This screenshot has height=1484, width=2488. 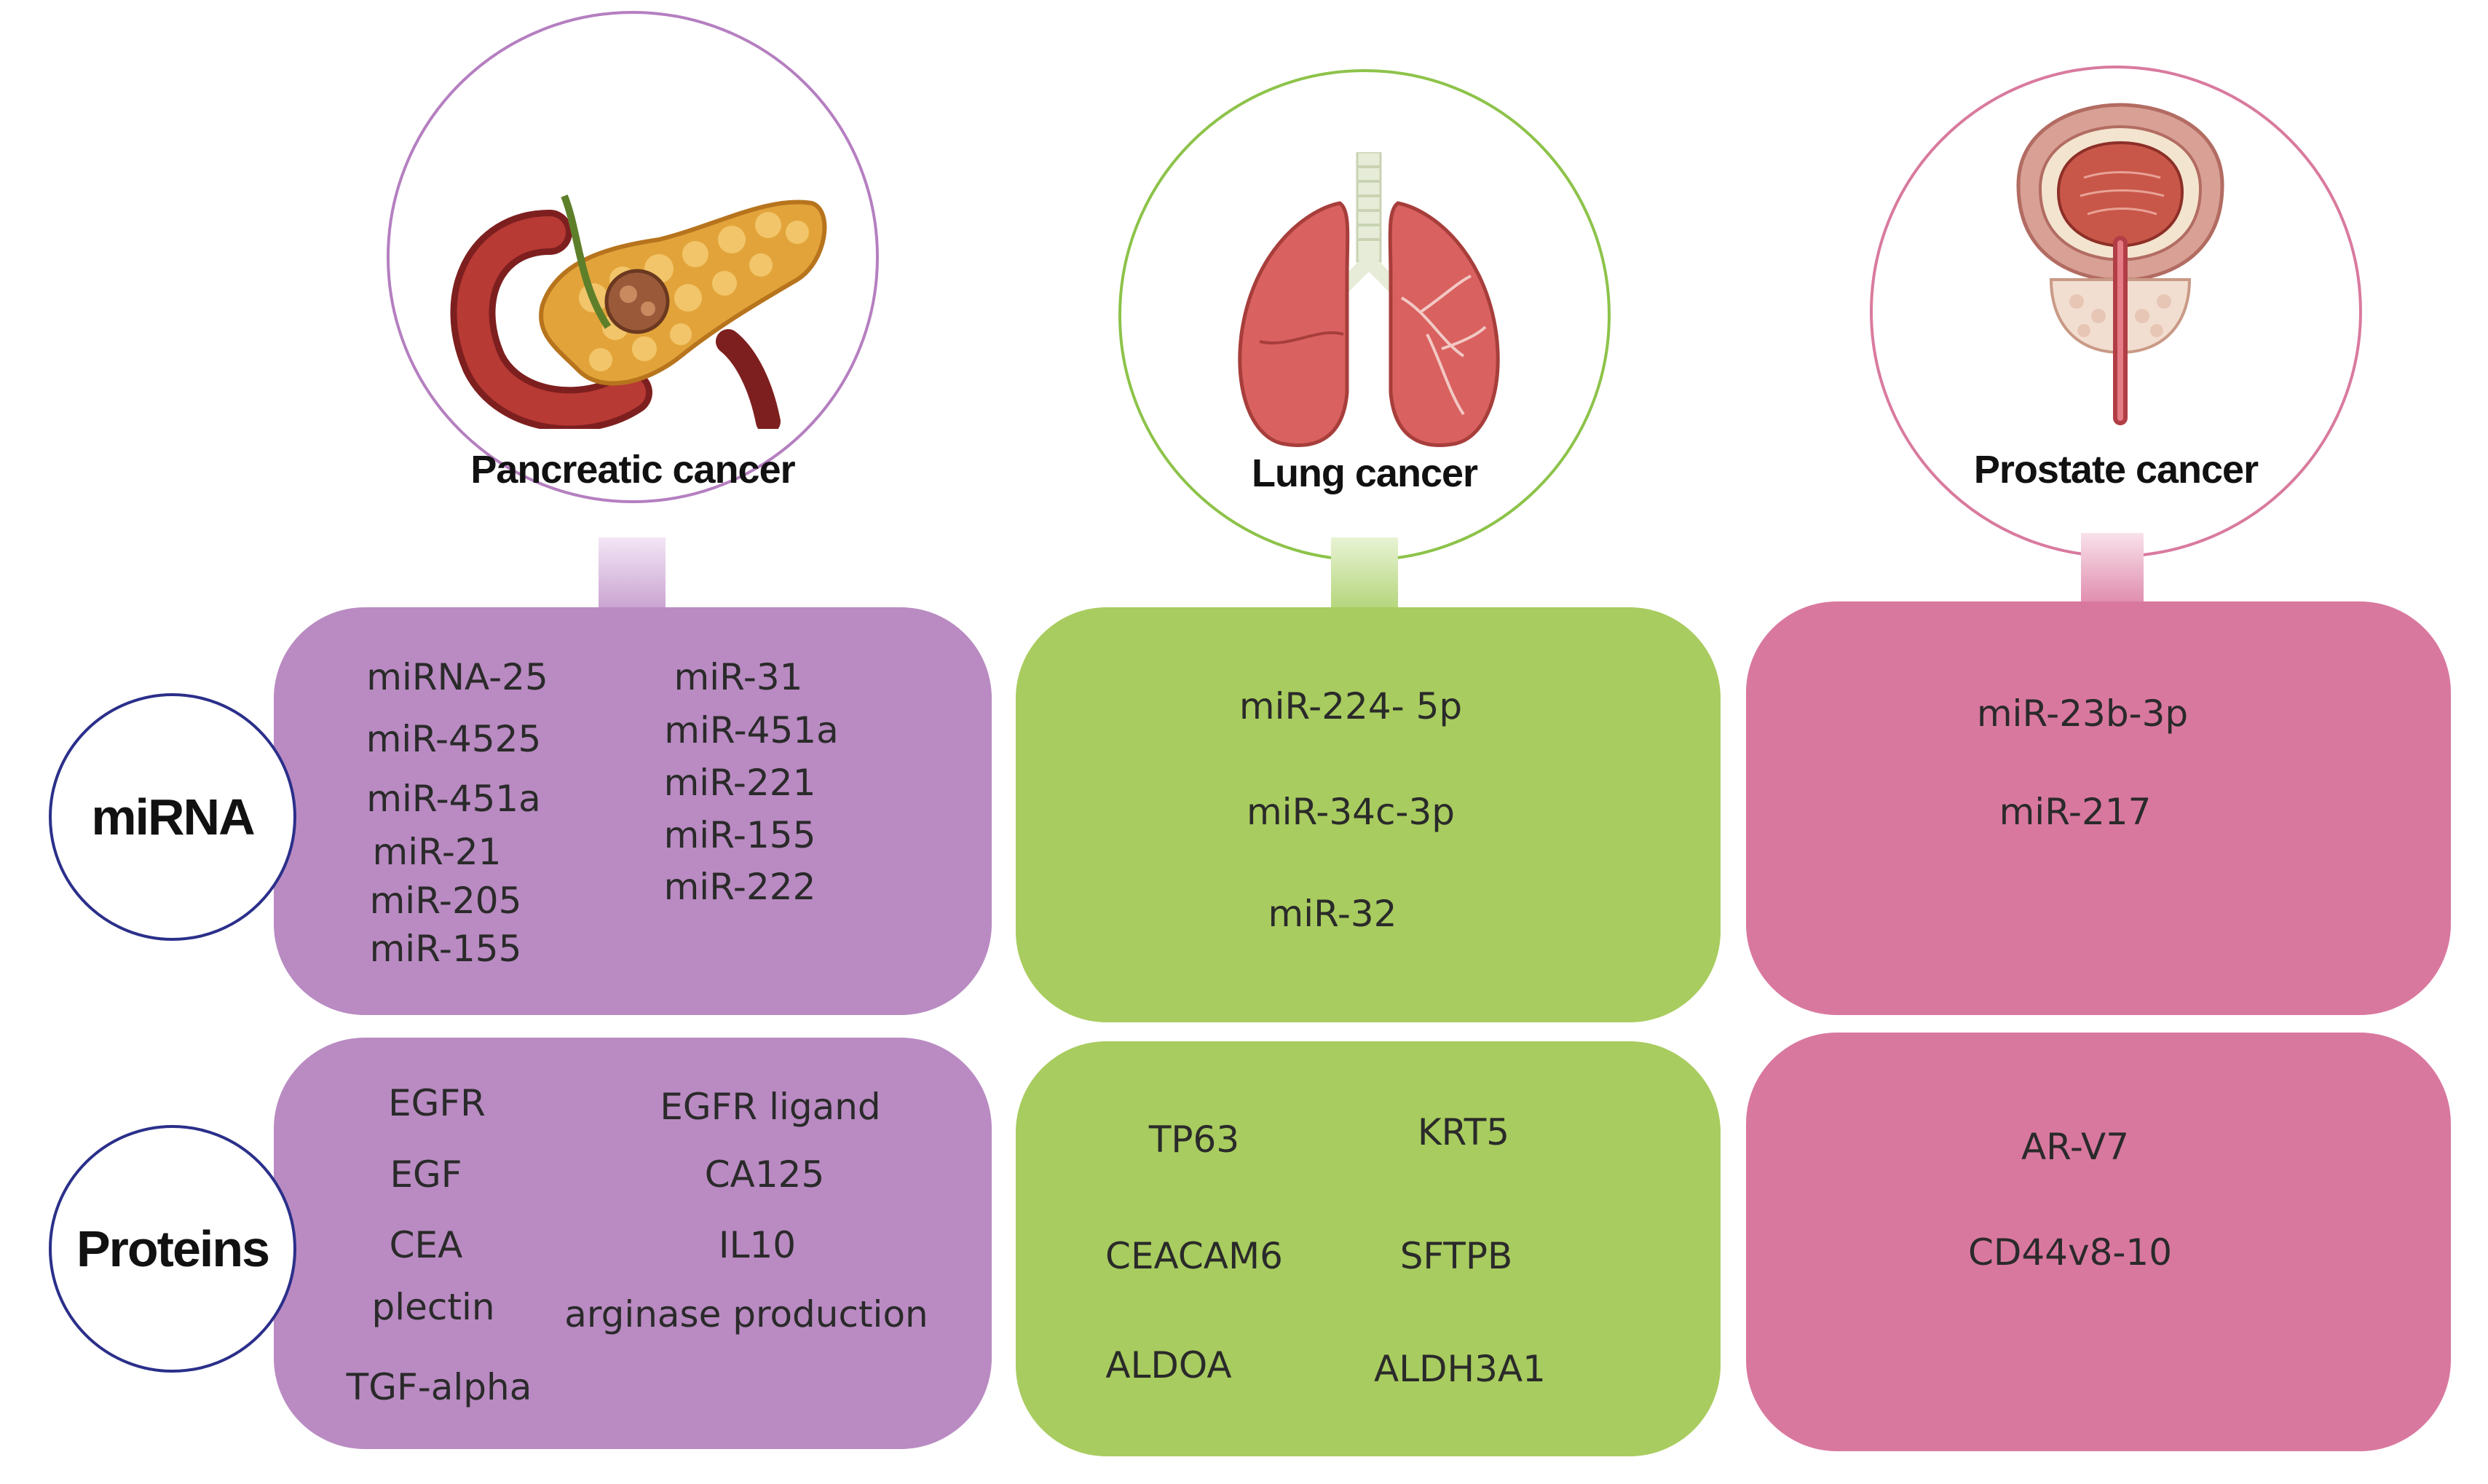 I want to click on lung-protein-item: SFTPB, so click(x=1456, y=1256).